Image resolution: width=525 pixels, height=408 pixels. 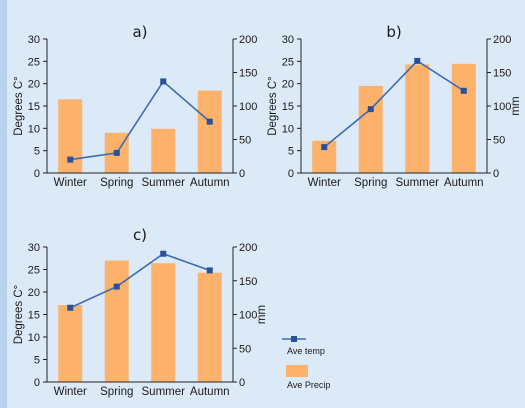 I want to click on panel-title: a), so click(x=139, y=32).